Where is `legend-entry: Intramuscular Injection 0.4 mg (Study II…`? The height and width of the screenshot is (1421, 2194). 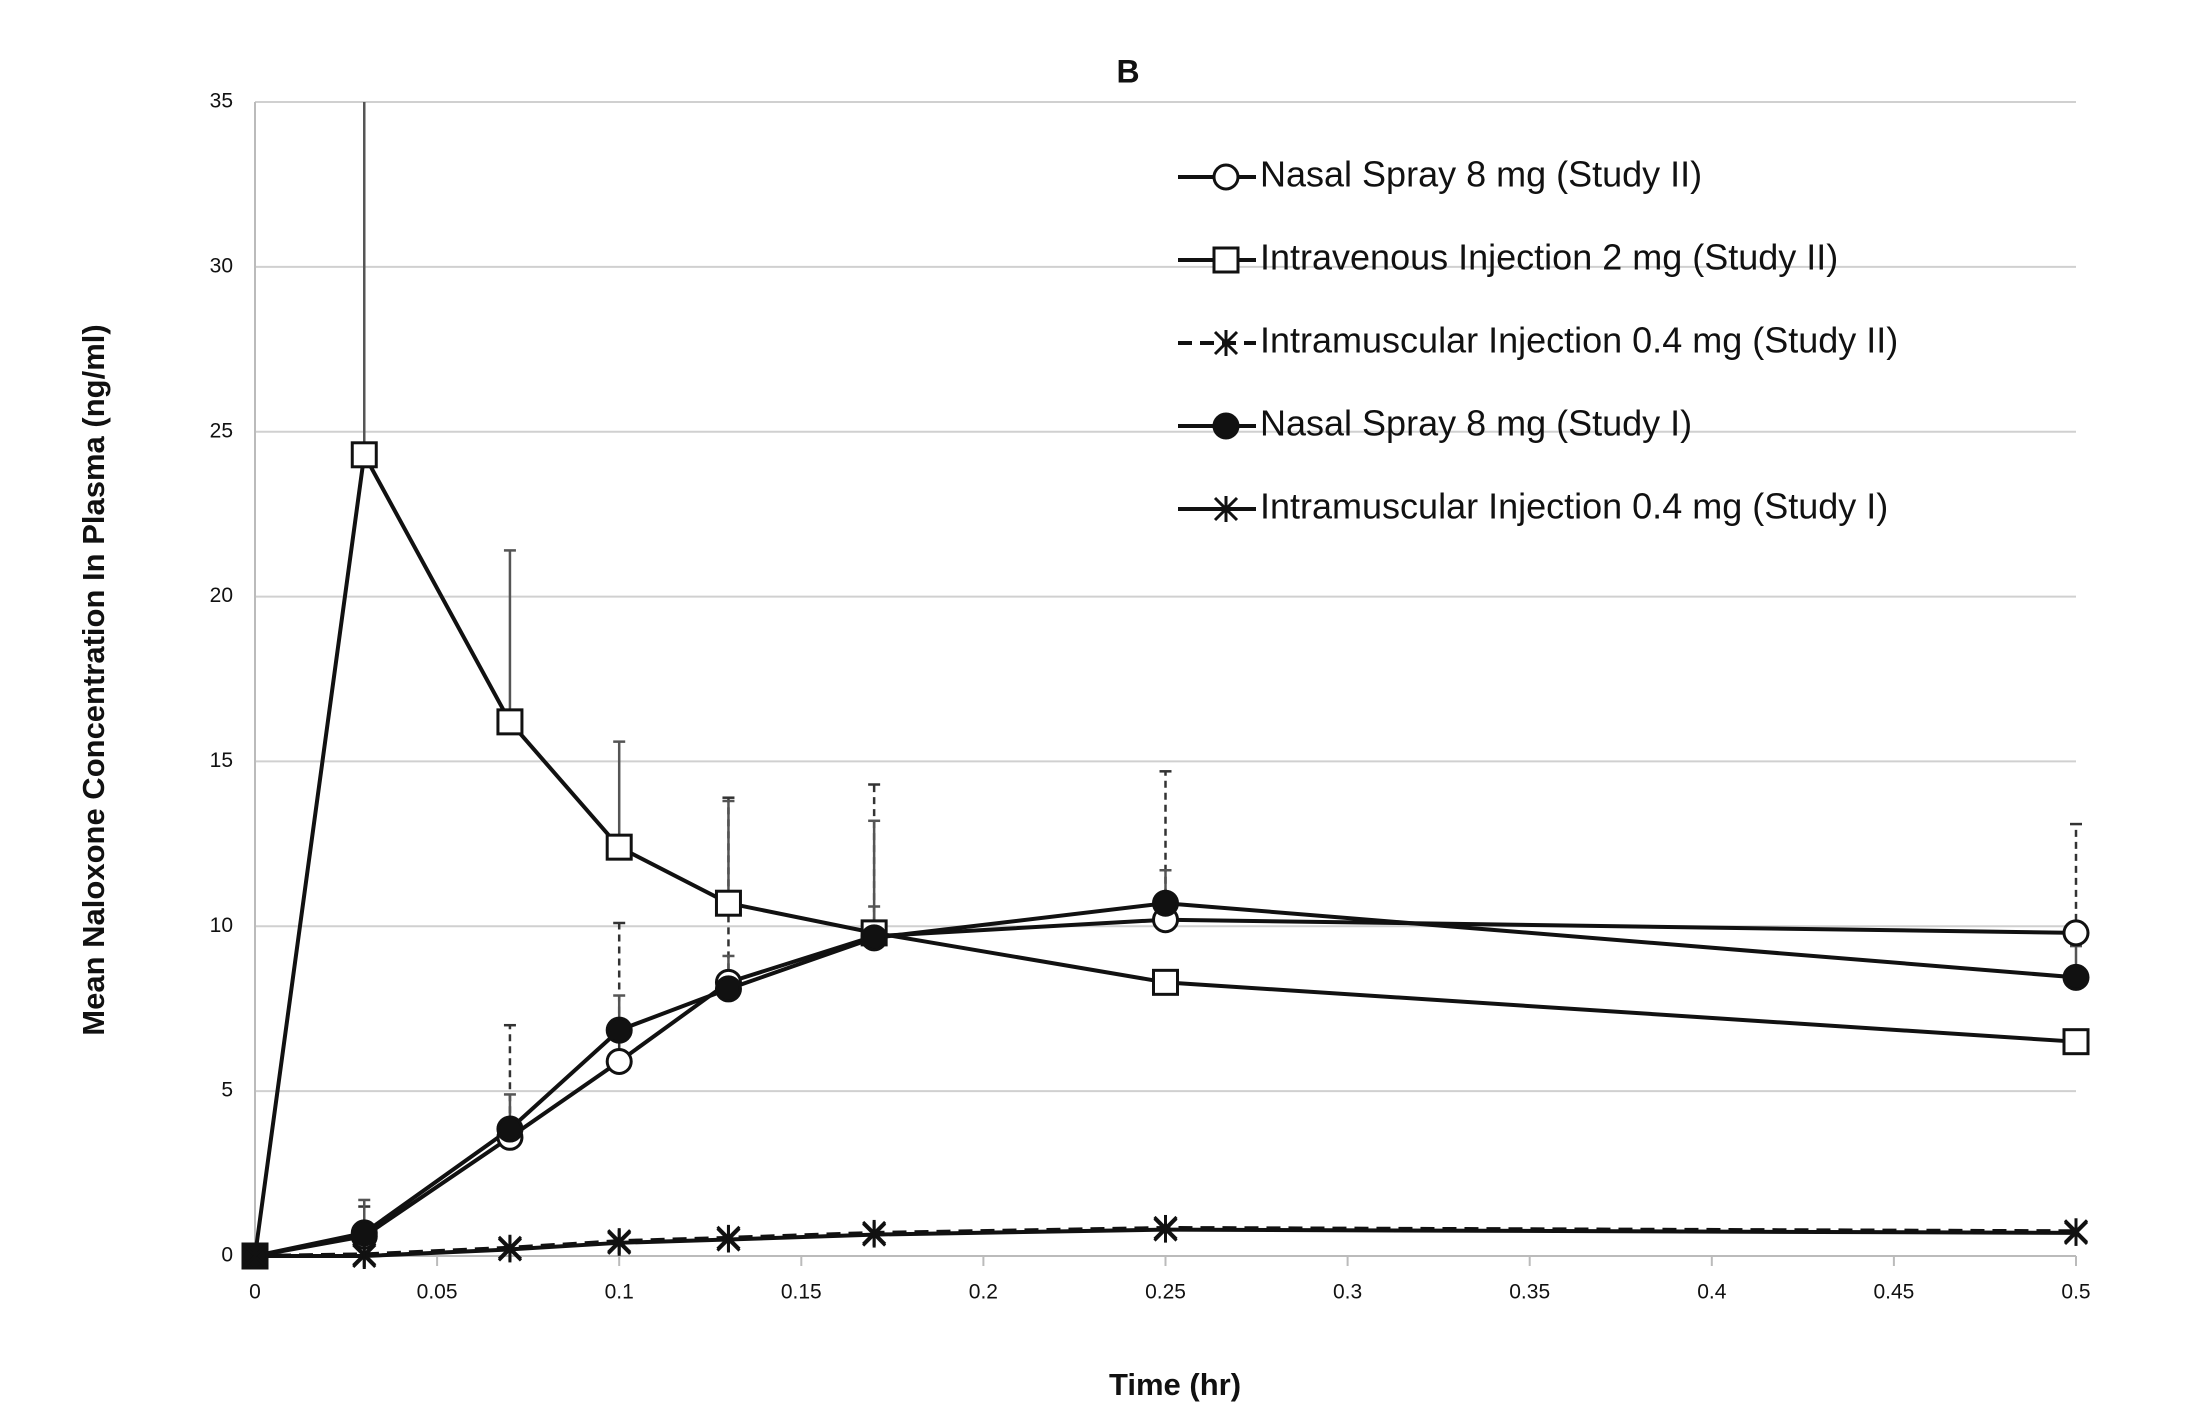 legend-entry: Intramuscular Injection 0.4 mg (Study II… is located at coordinates (1538, 340).